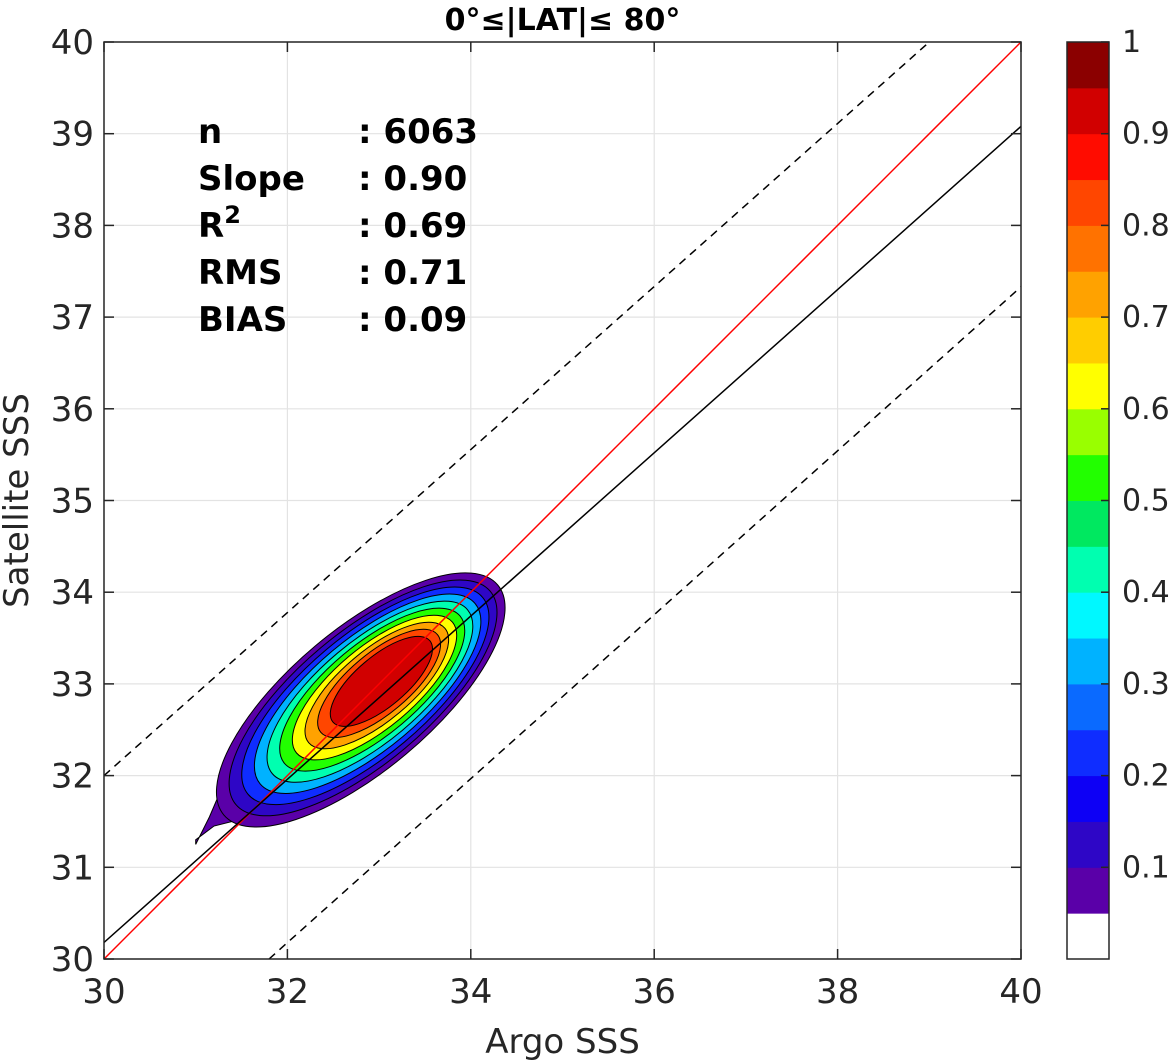  I want to click on colorbar: 0.1 0.2 0.3 0.4 0.5 0.6 0.7 0.8 0.9 1, so click(1118, 492).